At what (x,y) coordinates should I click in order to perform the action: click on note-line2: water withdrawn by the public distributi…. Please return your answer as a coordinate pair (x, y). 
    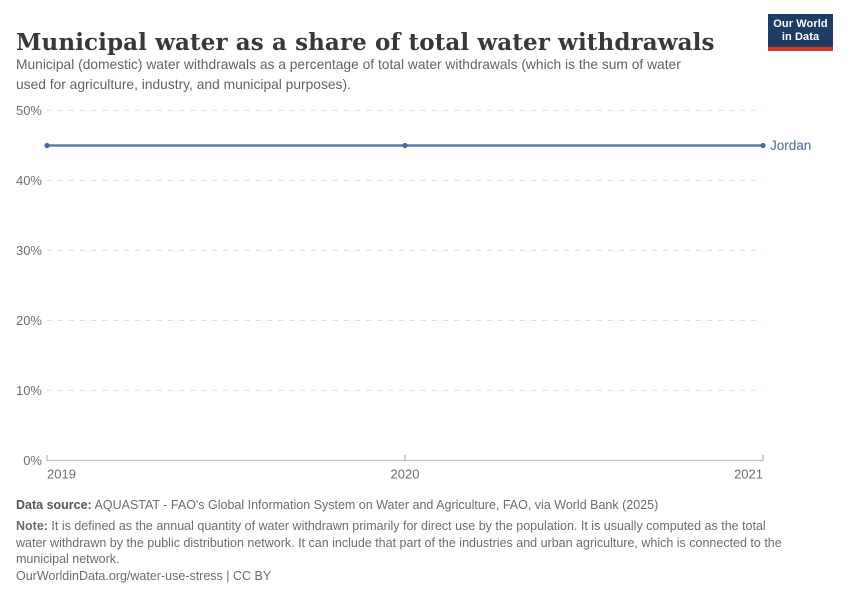
    Looking at the image, I should click on (399, 542).